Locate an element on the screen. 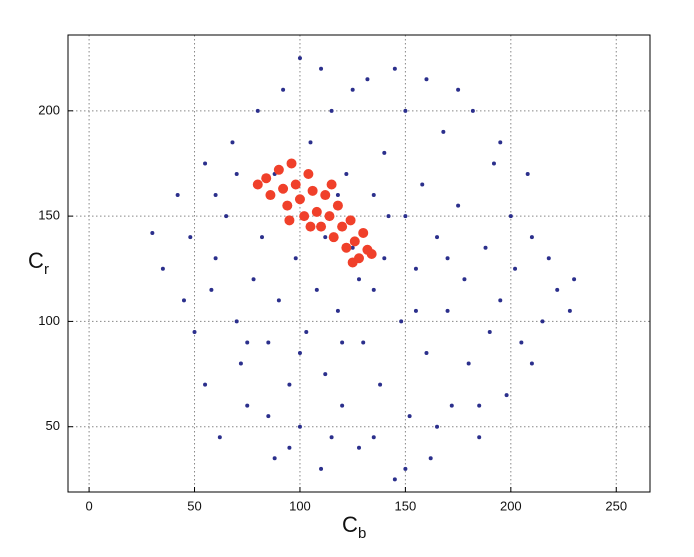 This screenshot has width=694, height=557. y-tick-label: 50 is located at coordinates (53, 425).